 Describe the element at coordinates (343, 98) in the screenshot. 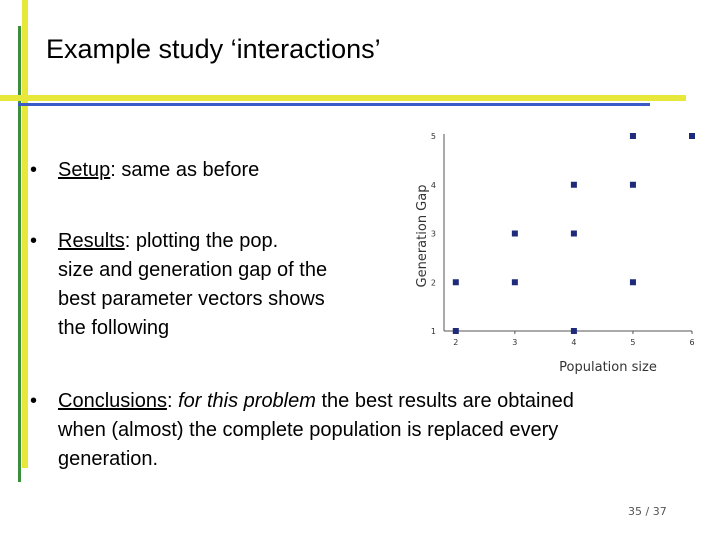

I see `decor-yellow-horizontal-bar` at that location.